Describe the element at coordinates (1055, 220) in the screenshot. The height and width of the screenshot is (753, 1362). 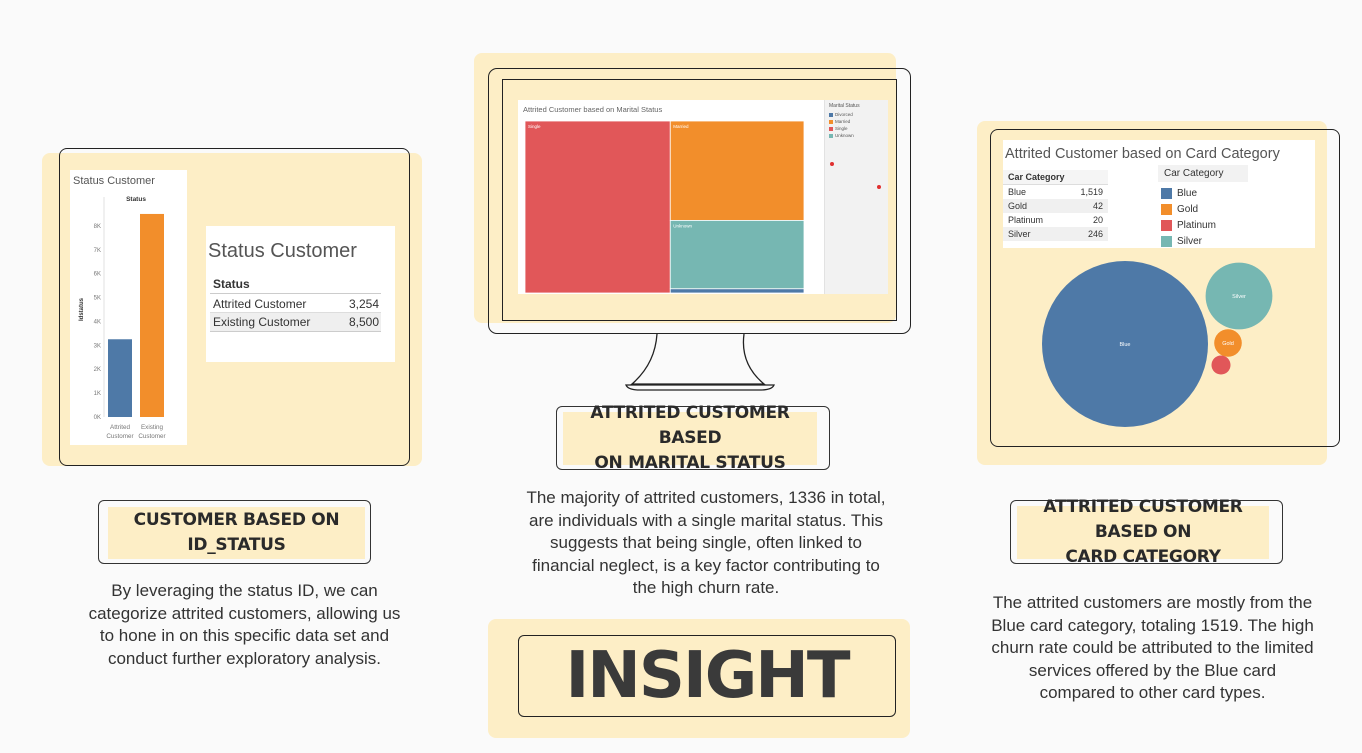
I see `card-table-row: Platinum 20` at that location.